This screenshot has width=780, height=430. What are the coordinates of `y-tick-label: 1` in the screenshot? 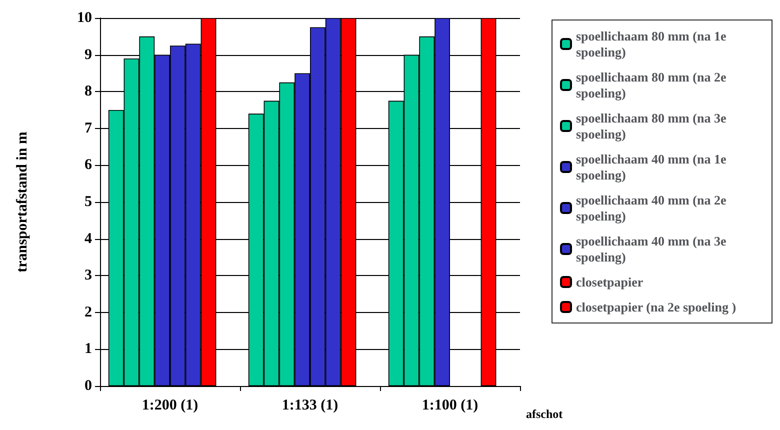 It's located at (88, 349).